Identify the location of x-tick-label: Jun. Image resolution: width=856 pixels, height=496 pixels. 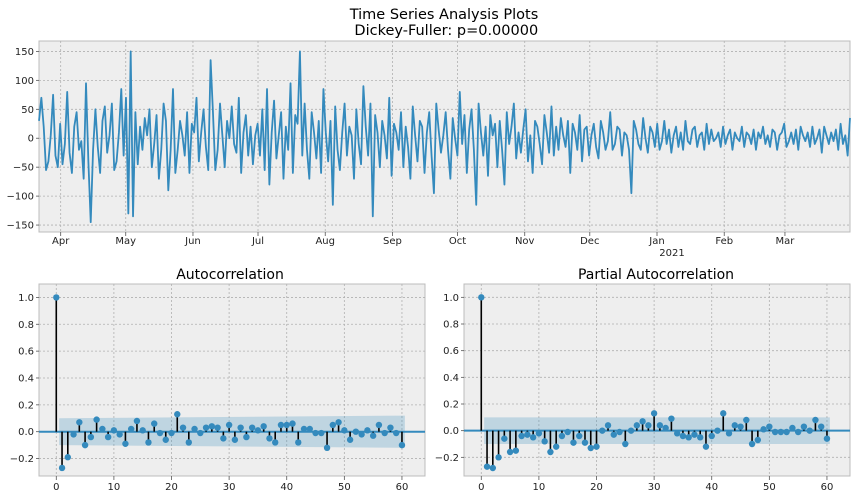
(192, 241).